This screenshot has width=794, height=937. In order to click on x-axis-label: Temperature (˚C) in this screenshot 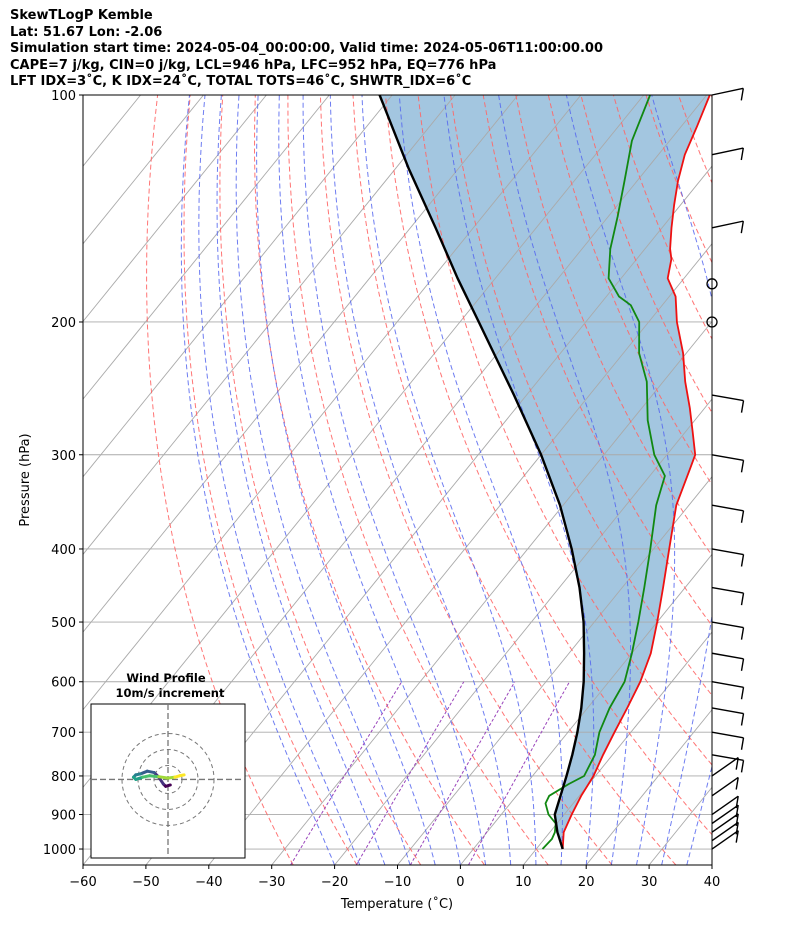, I will do `click(396, 904)`.